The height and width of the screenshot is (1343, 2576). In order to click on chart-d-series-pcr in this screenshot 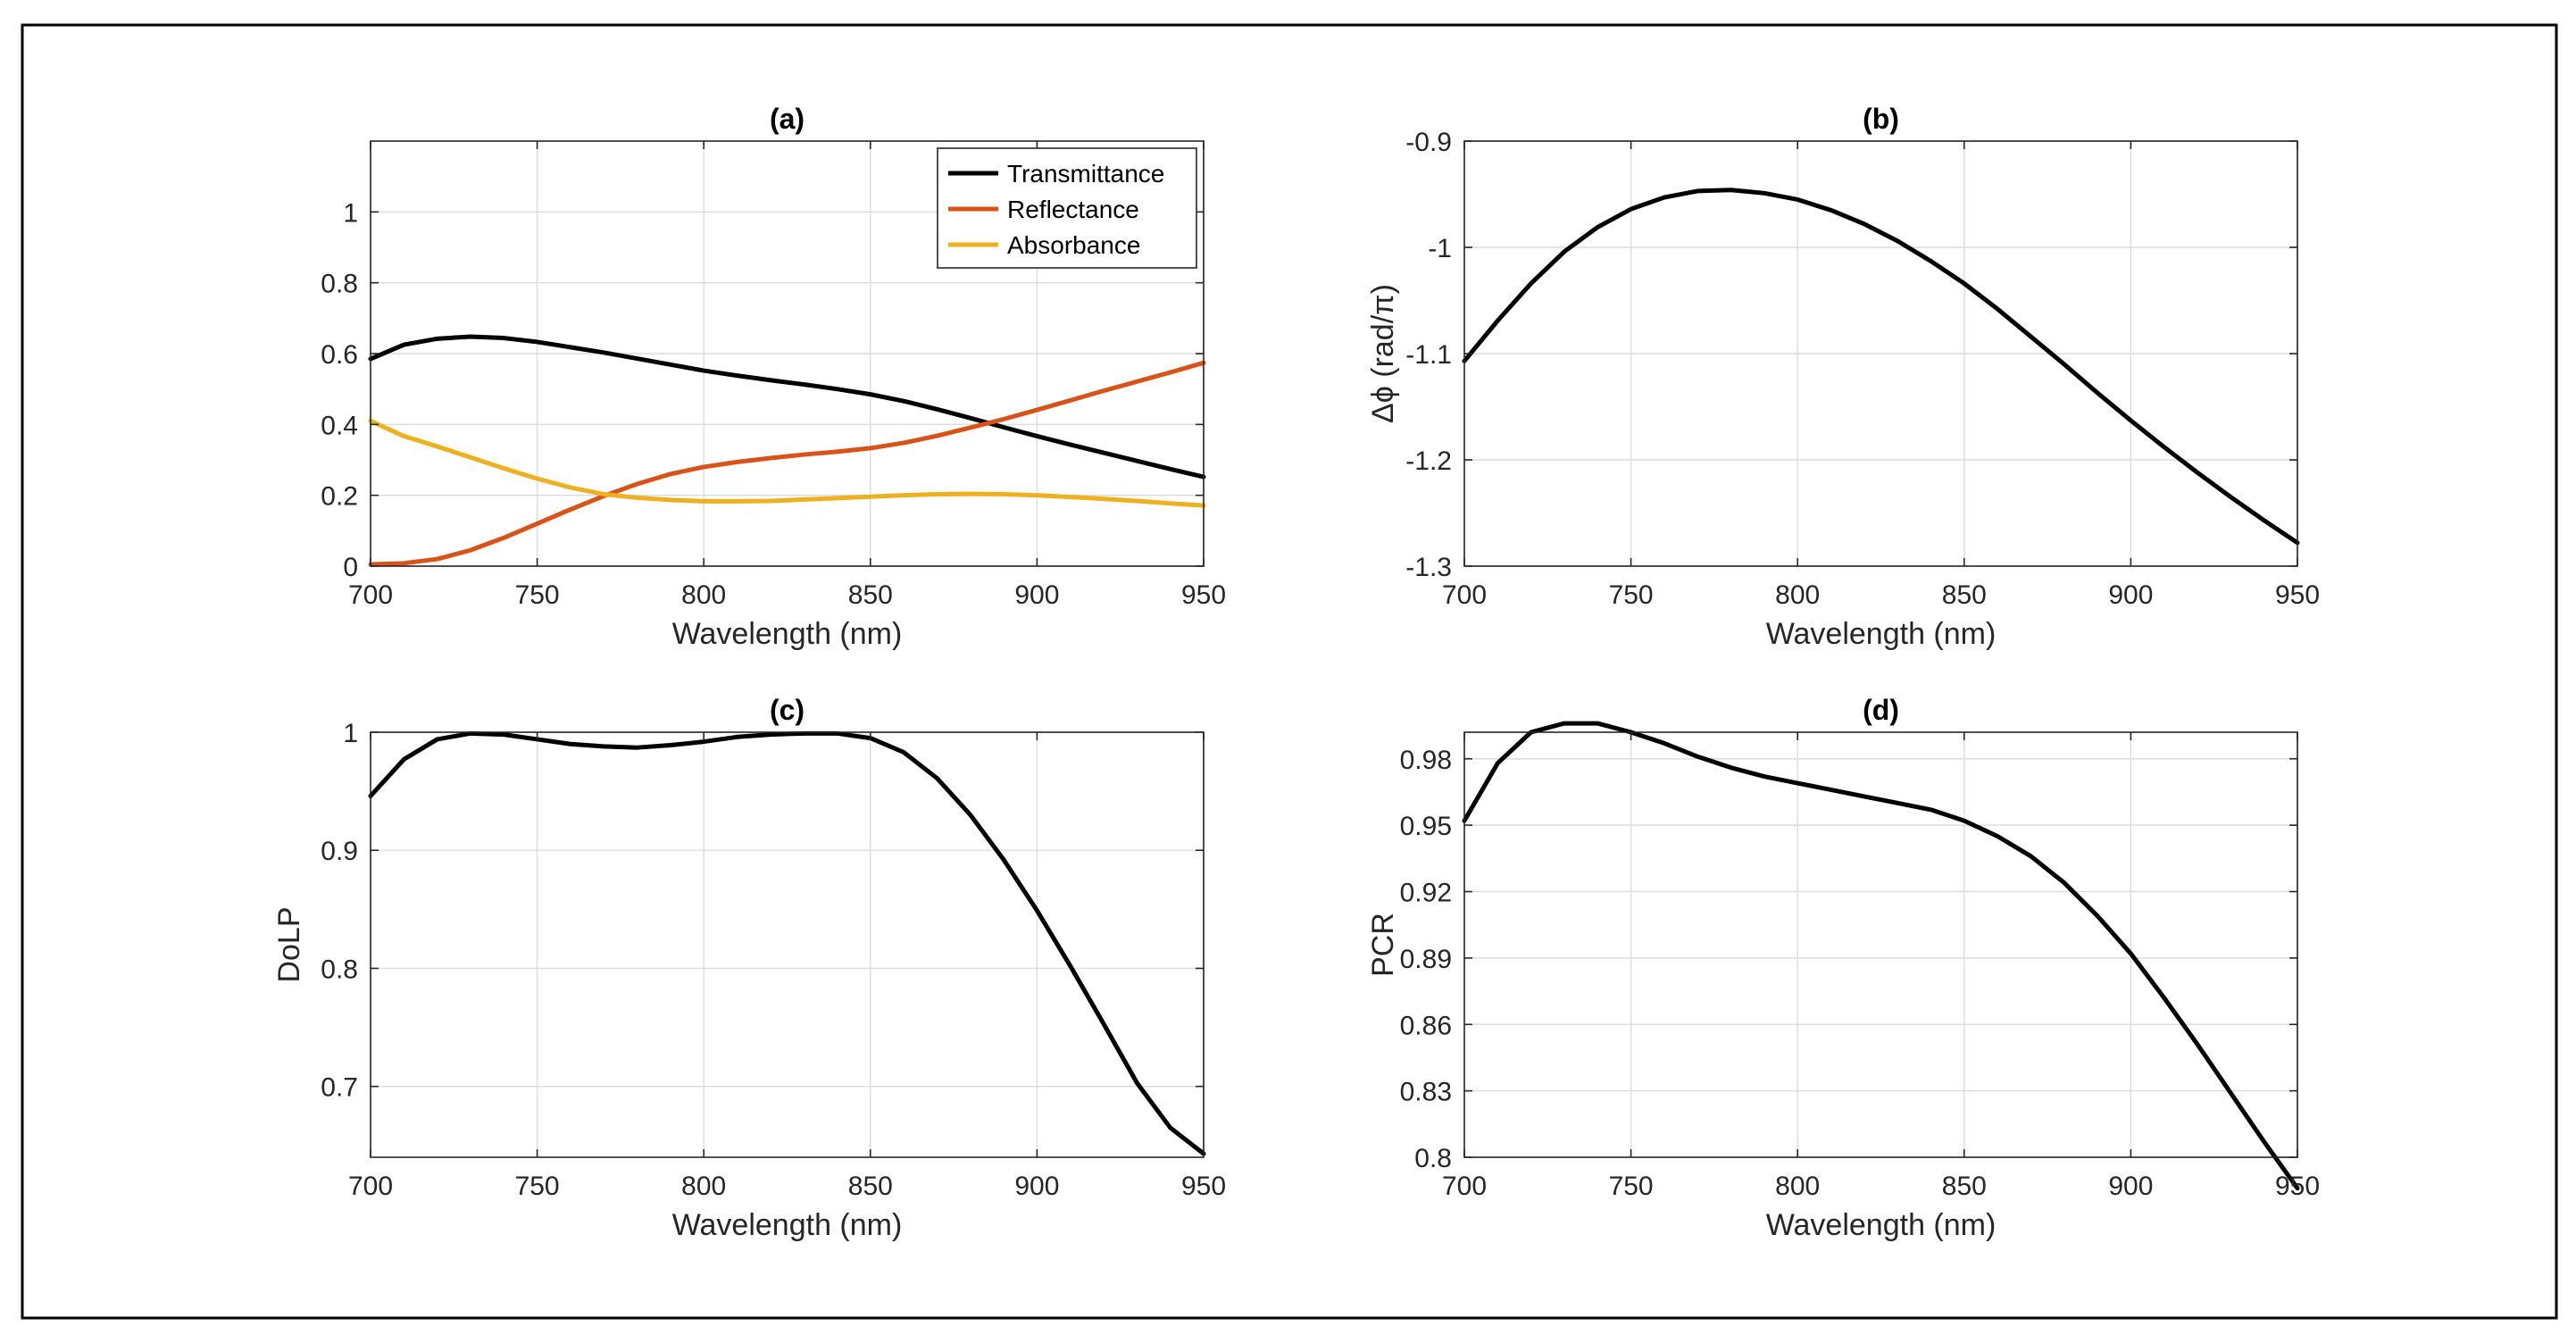, I will do `click(1881, 956)`.